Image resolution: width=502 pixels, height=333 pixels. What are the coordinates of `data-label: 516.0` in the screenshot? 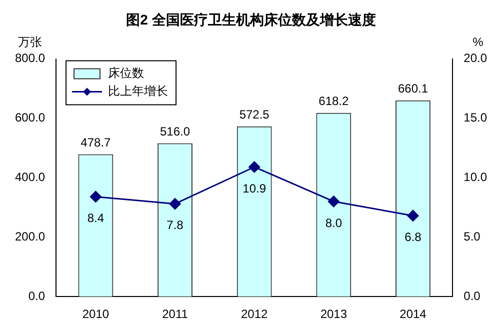 It's located at (175, 131).